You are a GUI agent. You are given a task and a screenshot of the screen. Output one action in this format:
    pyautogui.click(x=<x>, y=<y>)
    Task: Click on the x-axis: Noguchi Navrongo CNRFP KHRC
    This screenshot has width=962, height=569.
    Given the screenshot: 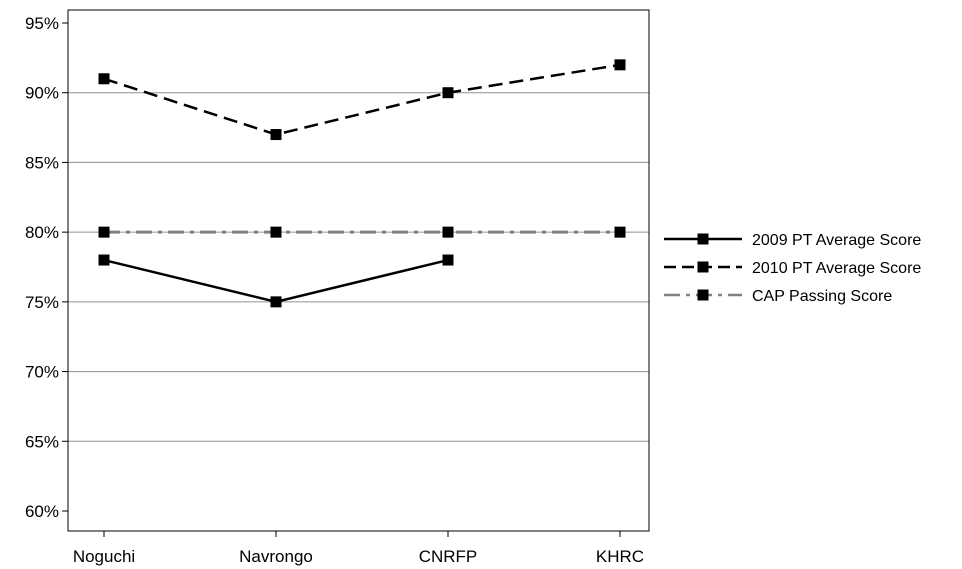 What is the action you would take?
    pyautogui.click(x=358, y=548)
    